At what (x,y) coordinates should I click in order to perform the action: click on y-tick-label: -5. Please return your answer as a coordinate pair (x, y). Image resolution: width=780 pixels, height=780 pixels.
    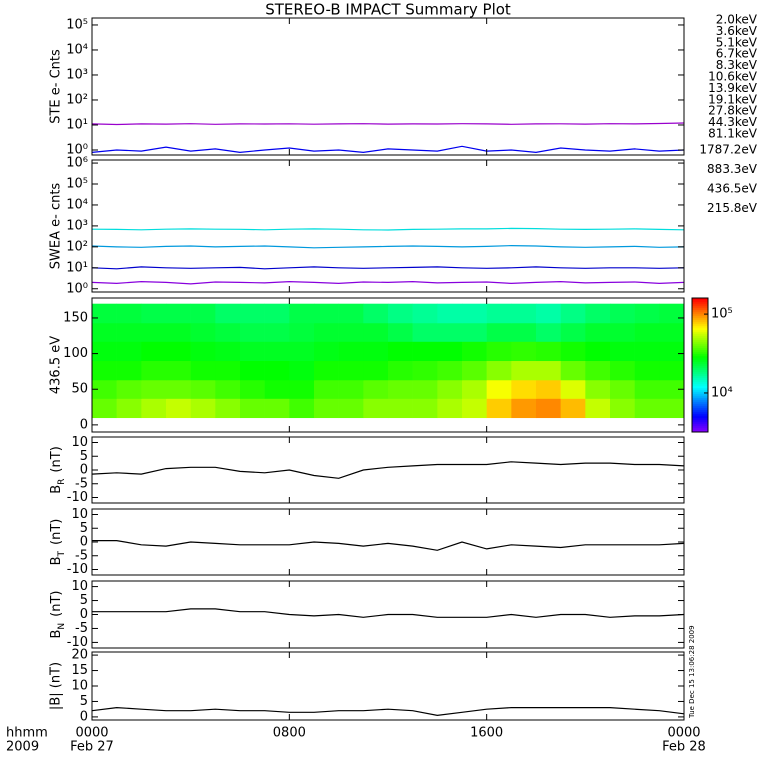
    Looking at the image, I should click on (81, 483).